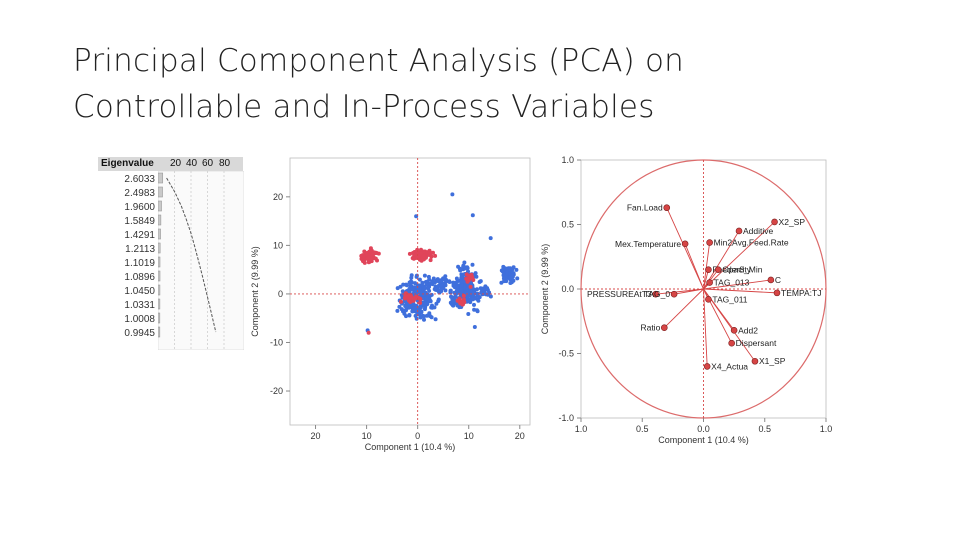  What do you see at coordinates (772, 361) in the screenshot?
I see `loading-label: X1_SP` at bounding box center [772, 361].